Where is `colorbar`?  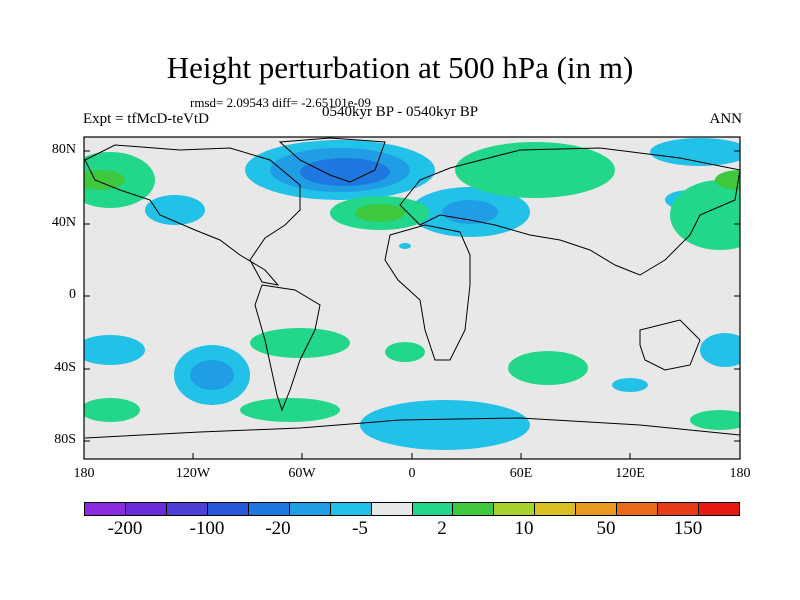 colorbar is located at coordinates (412, 509).